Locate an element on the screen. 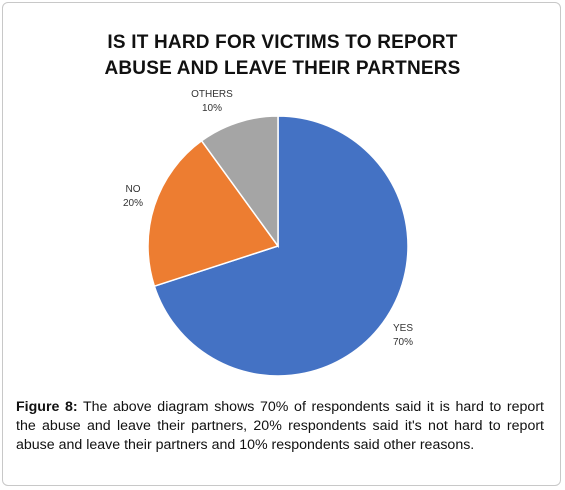  slice-label-yes: YES is located at coordinates (403, 328).